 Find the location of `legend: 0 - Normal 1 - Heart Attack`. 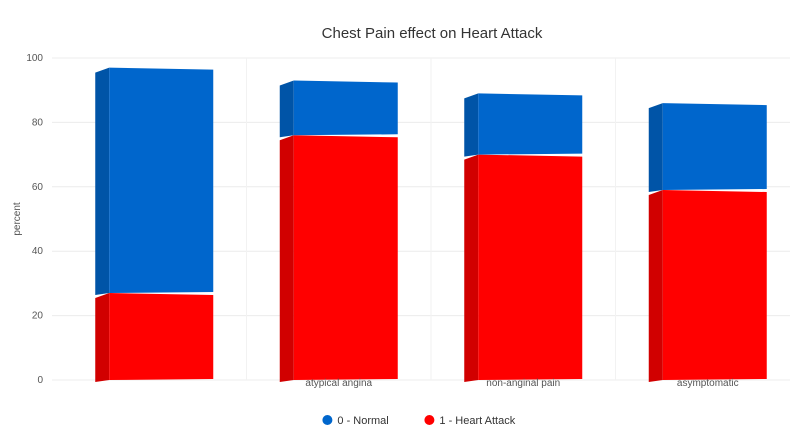

legend: 0 - Normal 1 - Heart Attack is located at coordinates (419, 421).